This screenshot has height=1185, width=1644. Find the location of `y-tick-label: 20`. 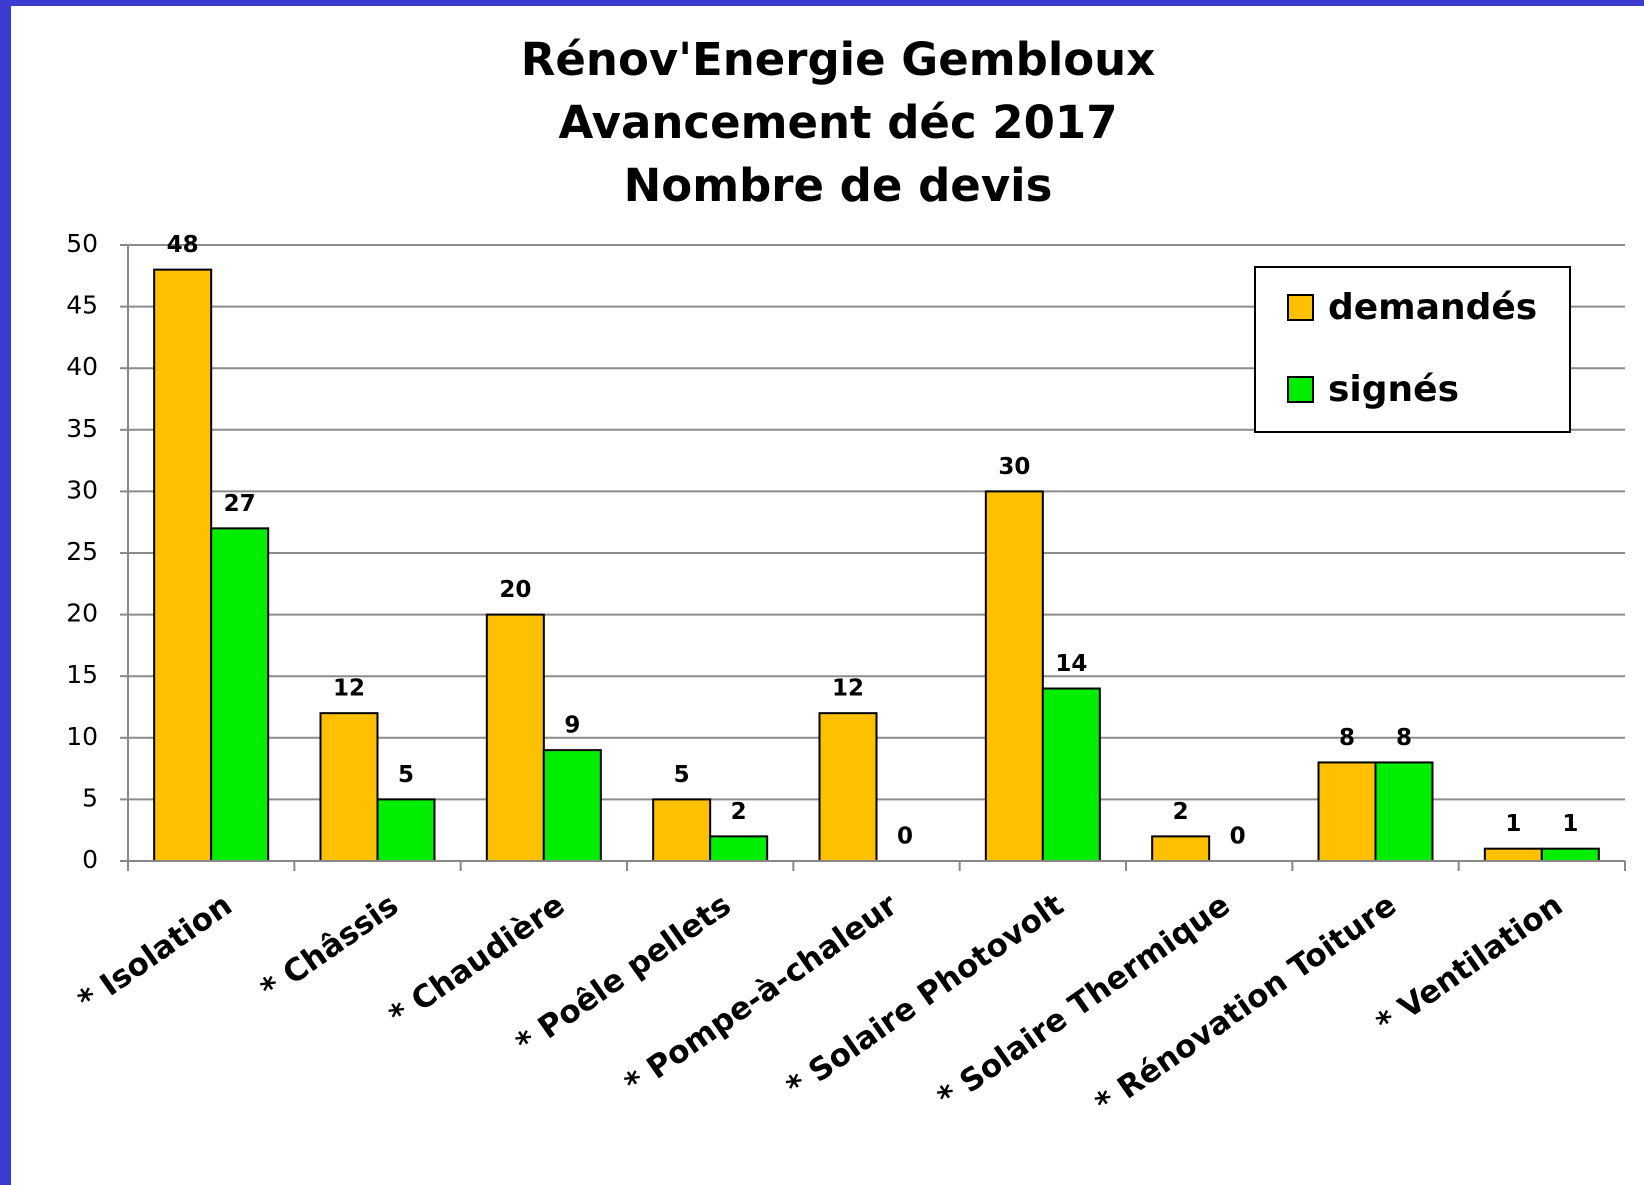

y-tick-label: 20 is located at coordinates (82, 613).